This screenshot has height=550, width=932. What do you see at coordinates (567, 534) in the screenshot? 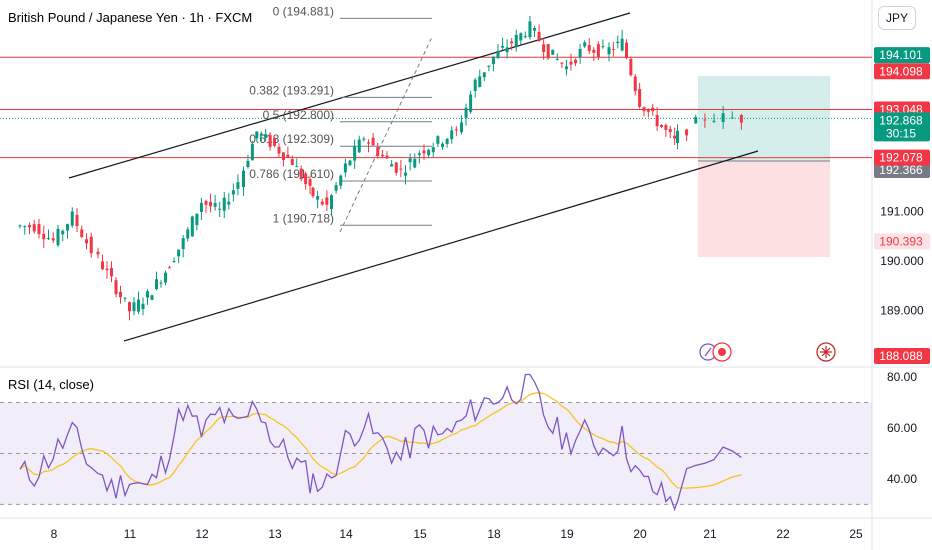
I see `time-tick: 19` at bounding box center [567, 534].